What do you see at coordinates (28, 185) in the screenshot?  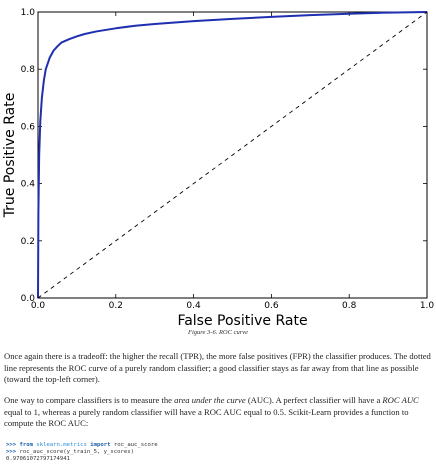 I see `y-tick-label: 0.4` at bounding box center [28, 185].